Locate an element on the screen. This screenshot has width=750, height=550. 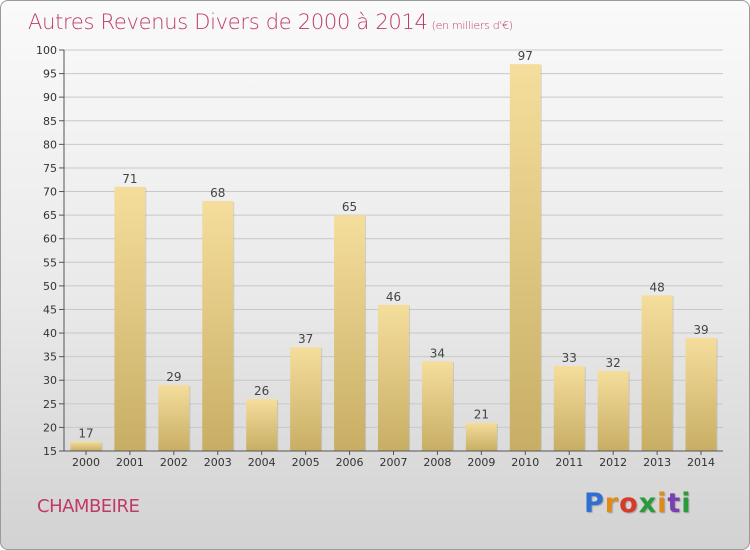
bar-2000 is located at coordinates (86, 446).